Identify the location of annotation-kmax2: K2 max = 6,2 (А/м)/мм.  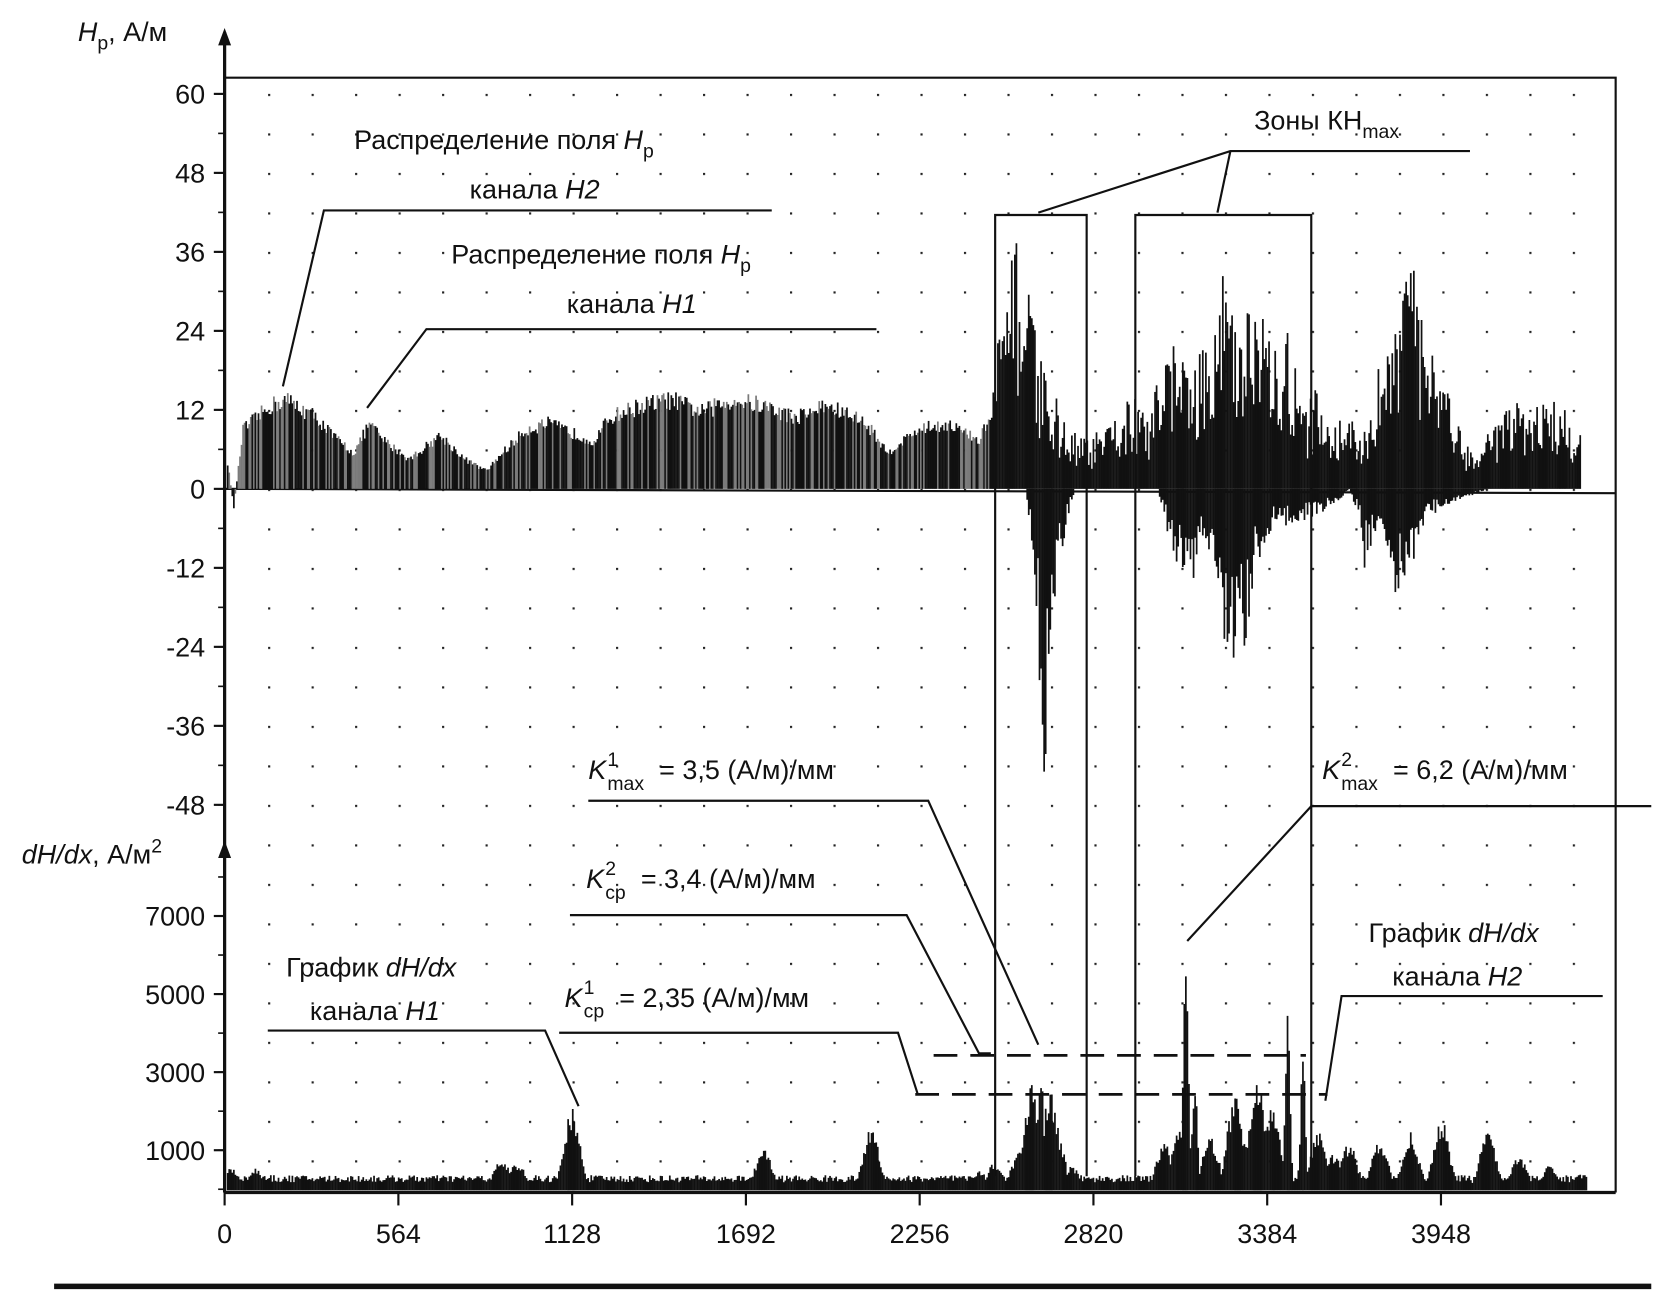
(1419, 845).